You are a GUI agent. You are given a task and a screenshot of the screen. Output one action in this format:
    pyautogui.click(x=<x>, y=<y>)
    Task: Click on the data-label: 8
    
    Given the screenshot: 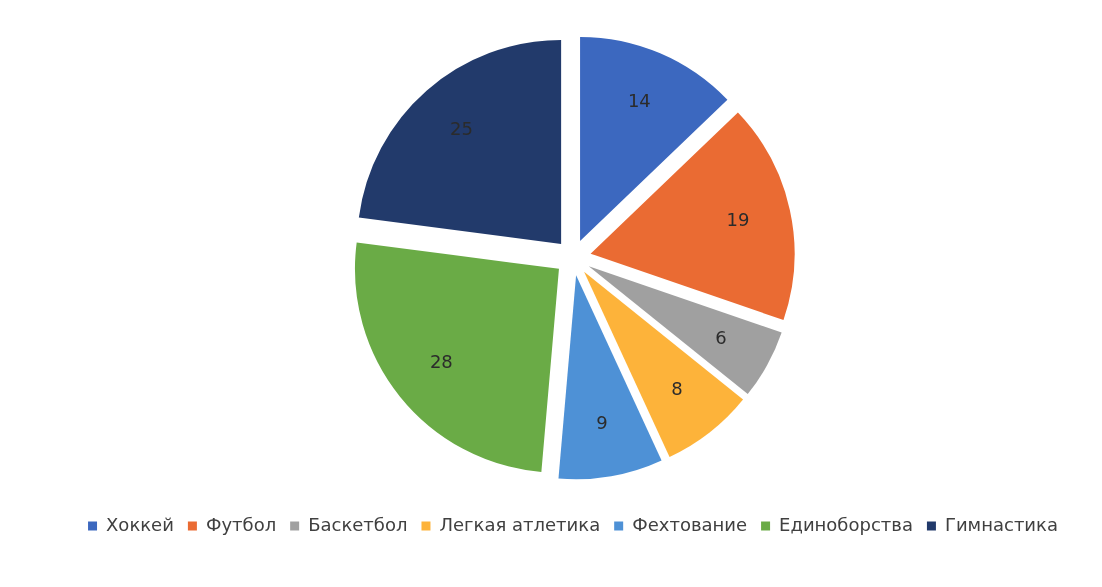 What is the action you would take?
    pyautogui.click(x=677, y=389)
    